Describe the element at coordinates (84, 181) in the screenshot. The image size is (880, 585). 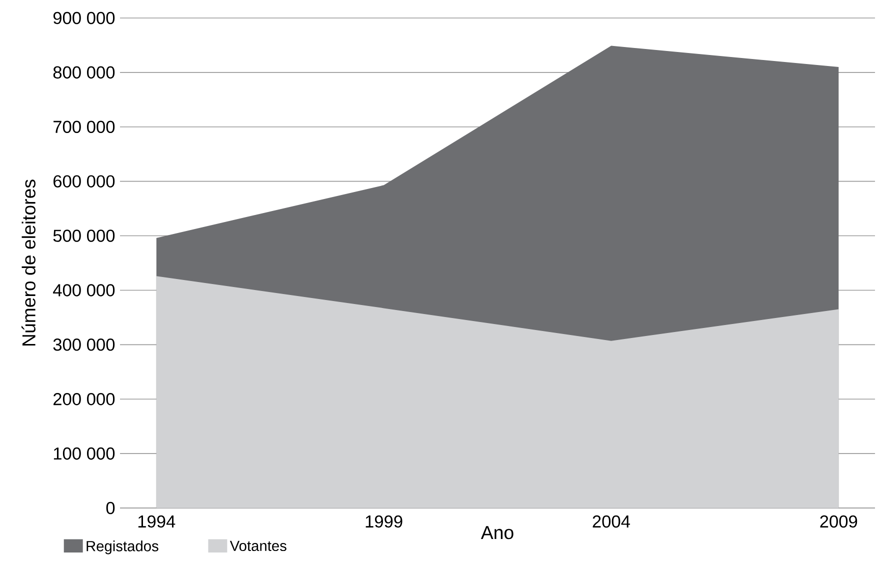
I see `y-tick-label: 600 000` at that location.